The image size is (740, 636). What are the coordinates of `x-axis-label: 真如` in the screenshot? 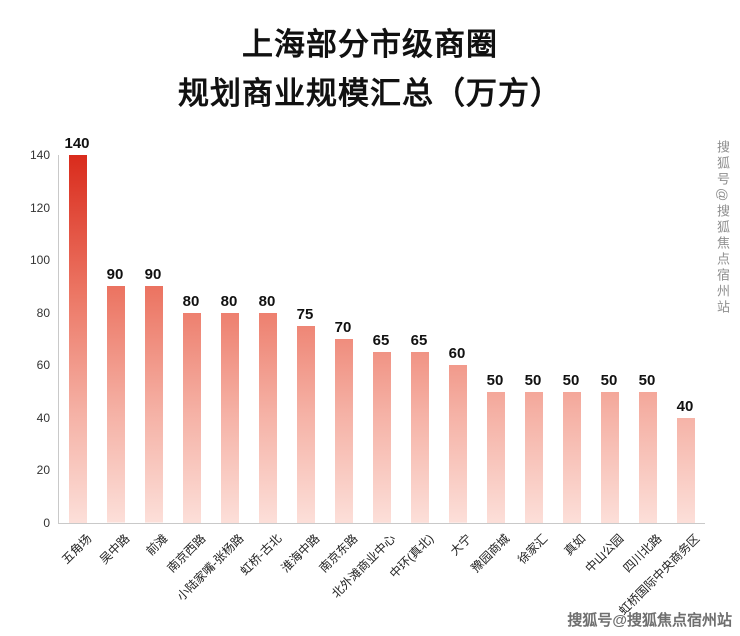 It's located at (575, 545).